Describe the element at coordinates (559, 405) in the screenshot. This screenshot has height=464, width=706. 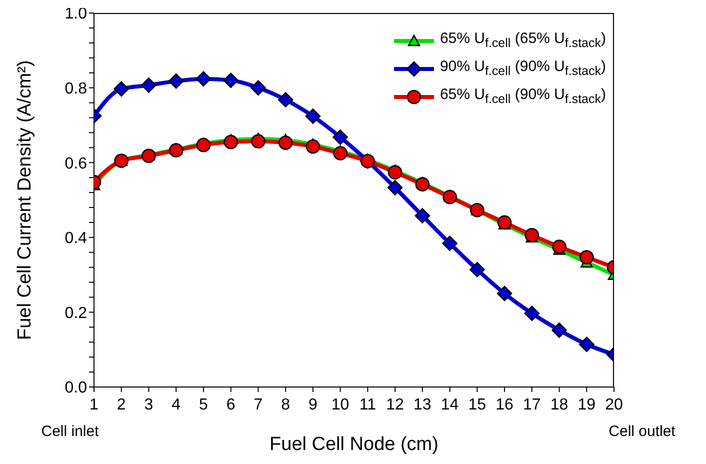
I see `x-tick-label: 18` at that location.